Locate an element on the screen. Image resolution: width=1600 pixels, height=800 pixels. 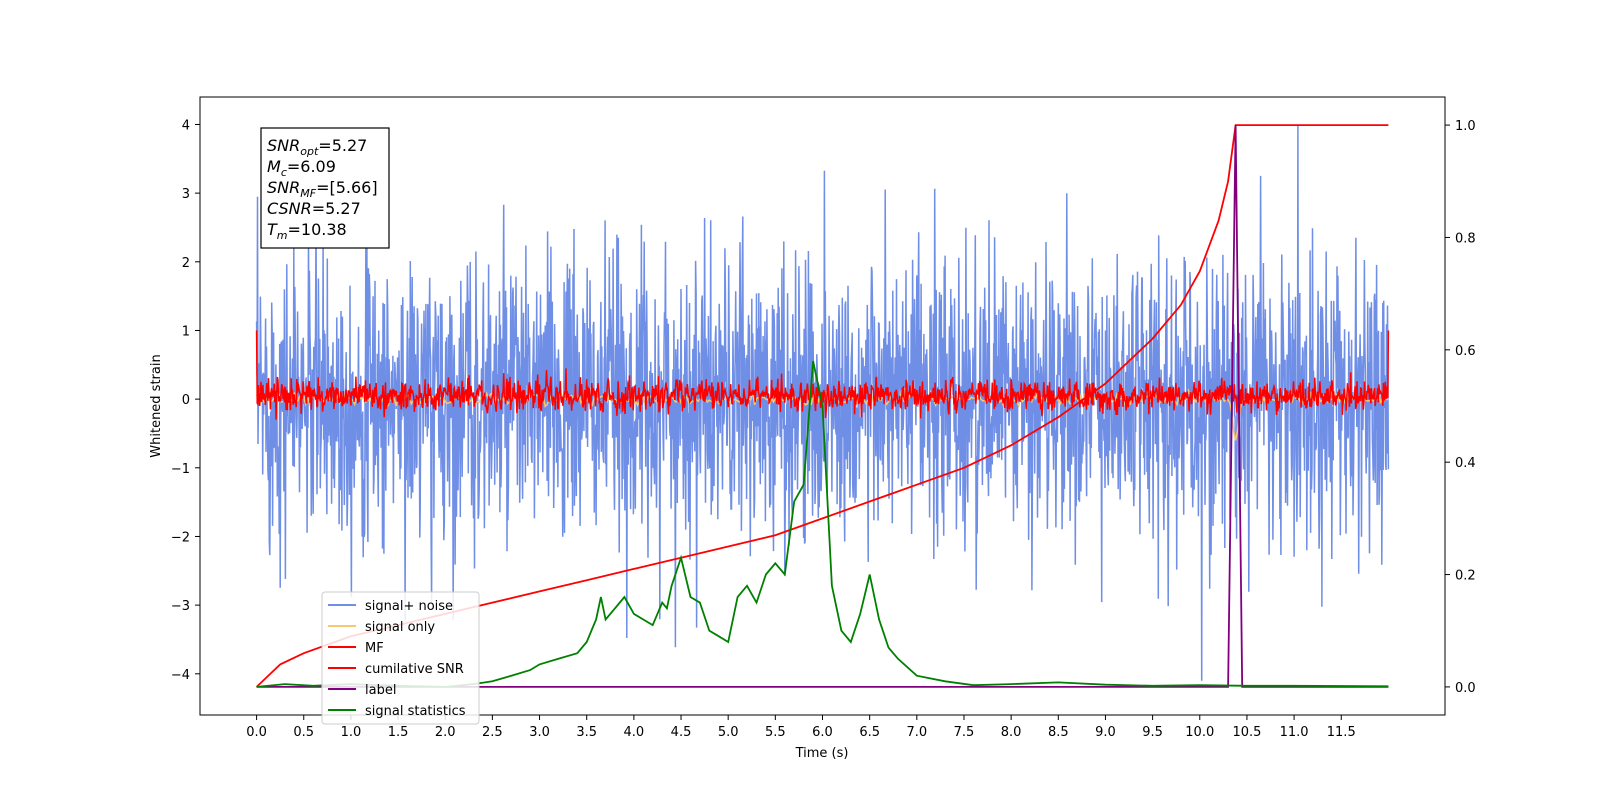
annotation-line: Tm=10.38 is located at coordinates (307, 231).